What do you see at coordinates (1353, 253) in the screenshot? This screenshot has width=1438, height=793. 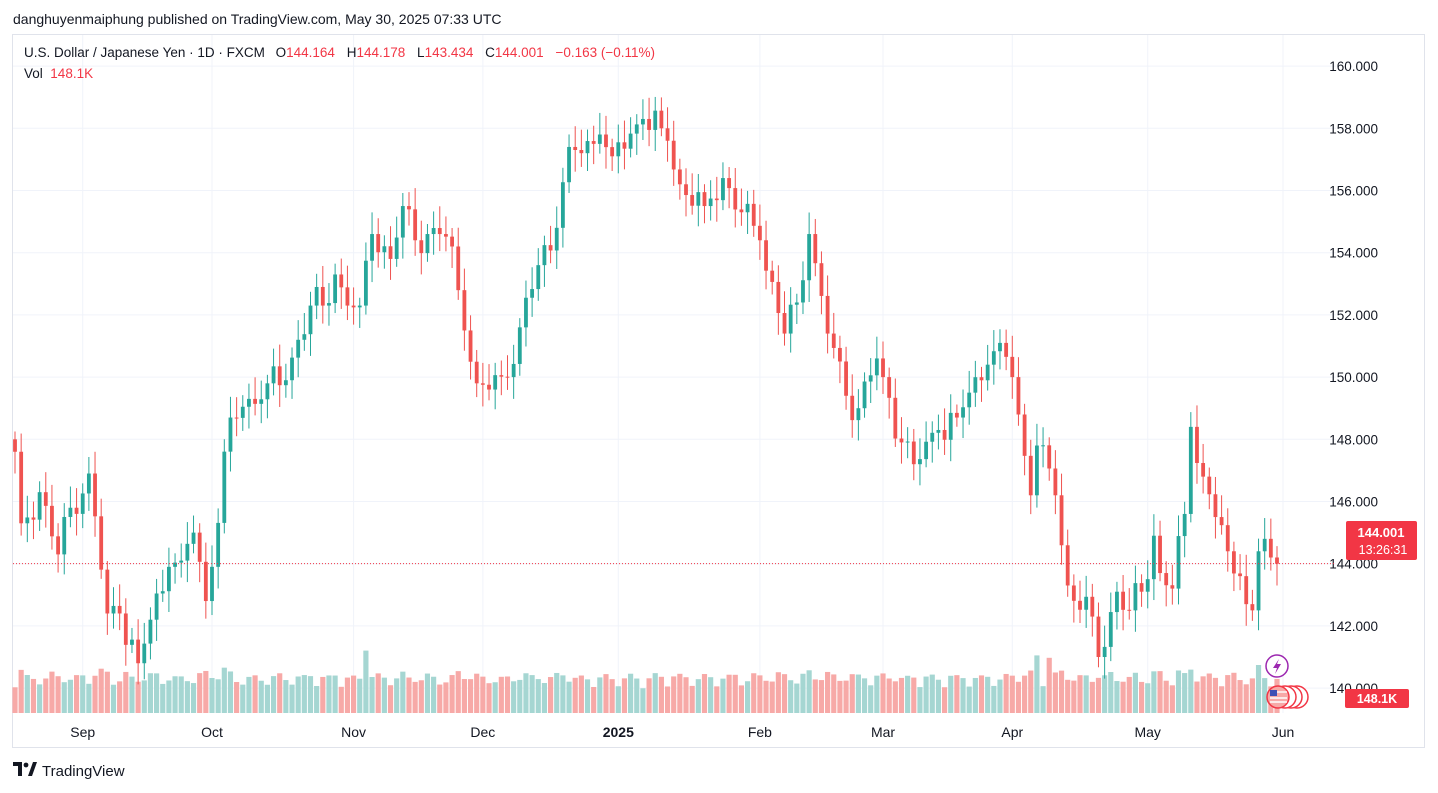 I see `y-tick-label: 154.000` at bounding box center [1353, 253].